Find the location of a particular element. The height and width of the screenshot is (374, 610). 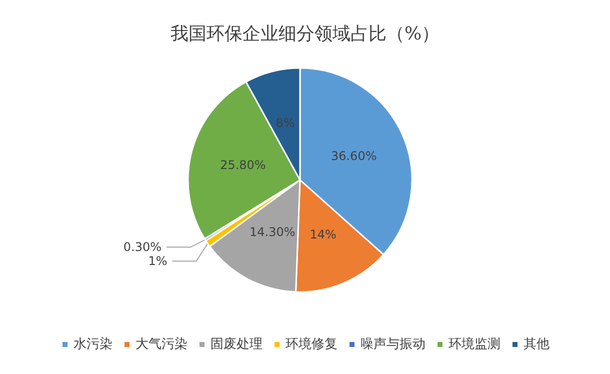

legend-label: 大气污染 is located at coordinates (162, 344).